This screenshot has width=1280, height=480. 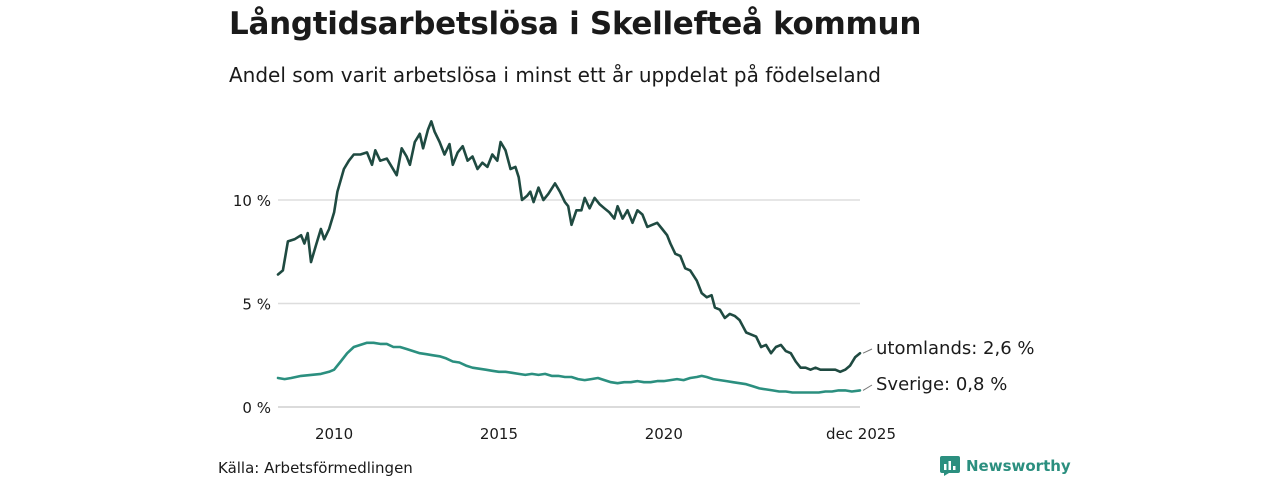 What do you see at coordinates (569, 367) in the screenshot?
I see `series-line-sverige` at bounding box center [569, 367].